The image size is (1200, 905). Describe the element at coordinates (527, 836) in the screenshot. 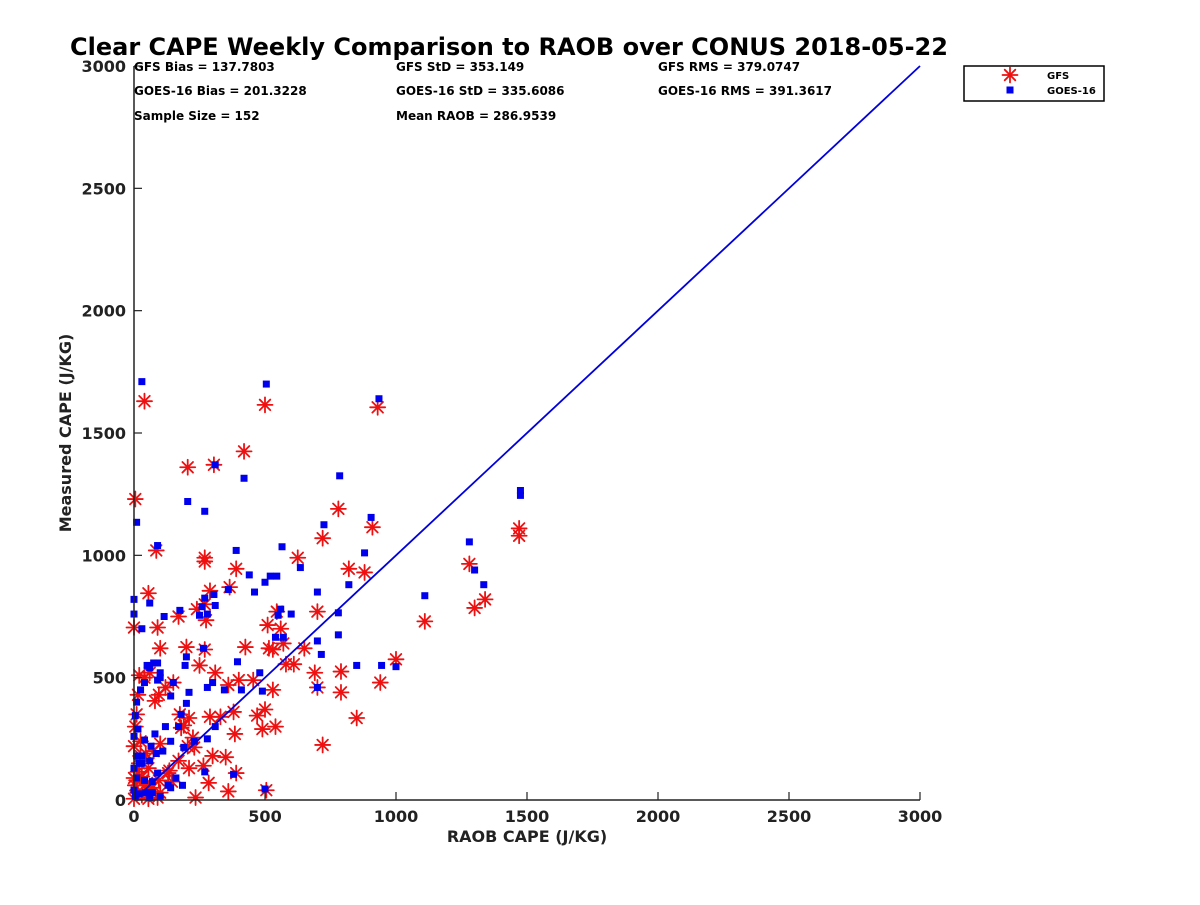

I see `x-axis-label: RAOB CAPE (J/KG)` at that location.